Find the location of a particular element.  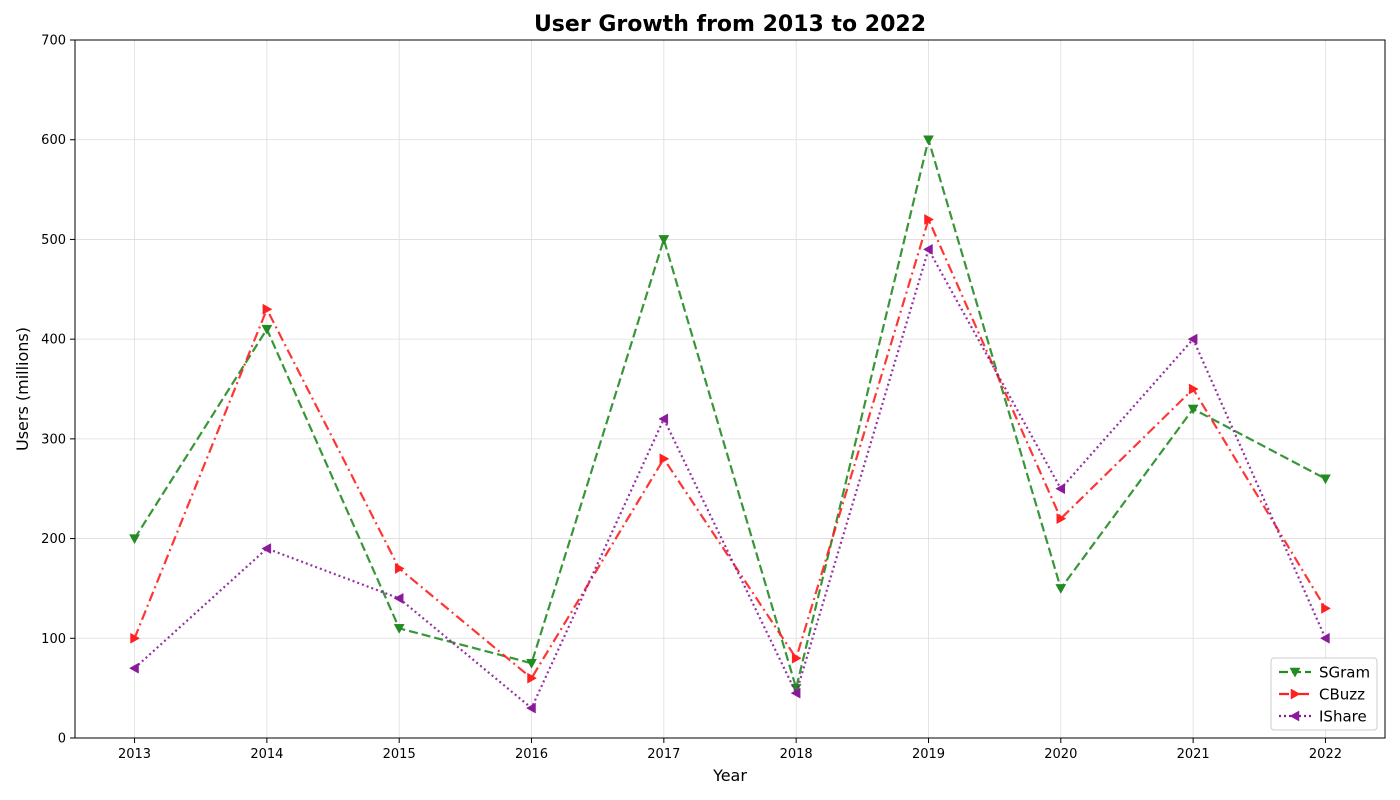

legend-marker-cbuzz is located at coordinates (1295, 694).